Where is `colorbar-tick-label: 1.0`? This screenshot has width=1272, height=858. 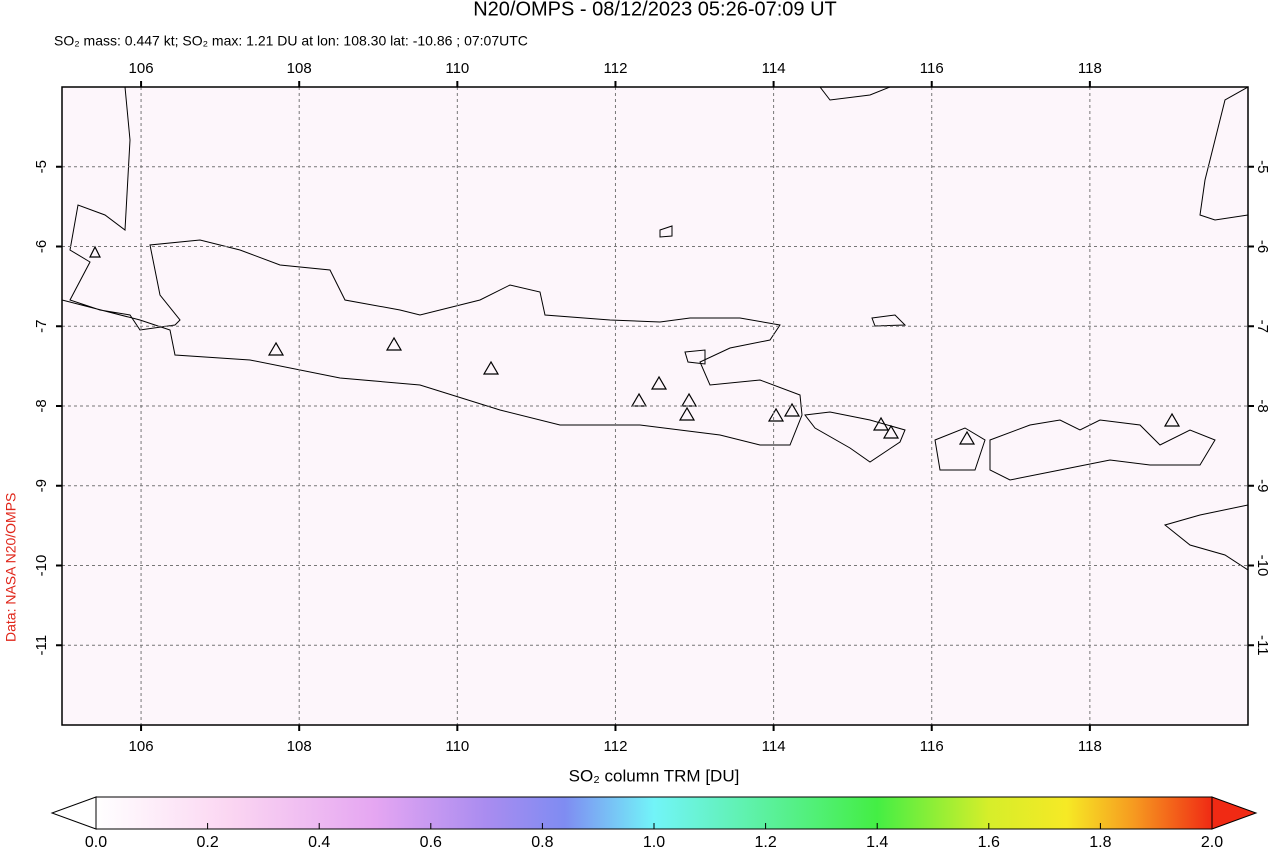
colorbar-tick-label: 1.0 is located at coordinates (654, 842).